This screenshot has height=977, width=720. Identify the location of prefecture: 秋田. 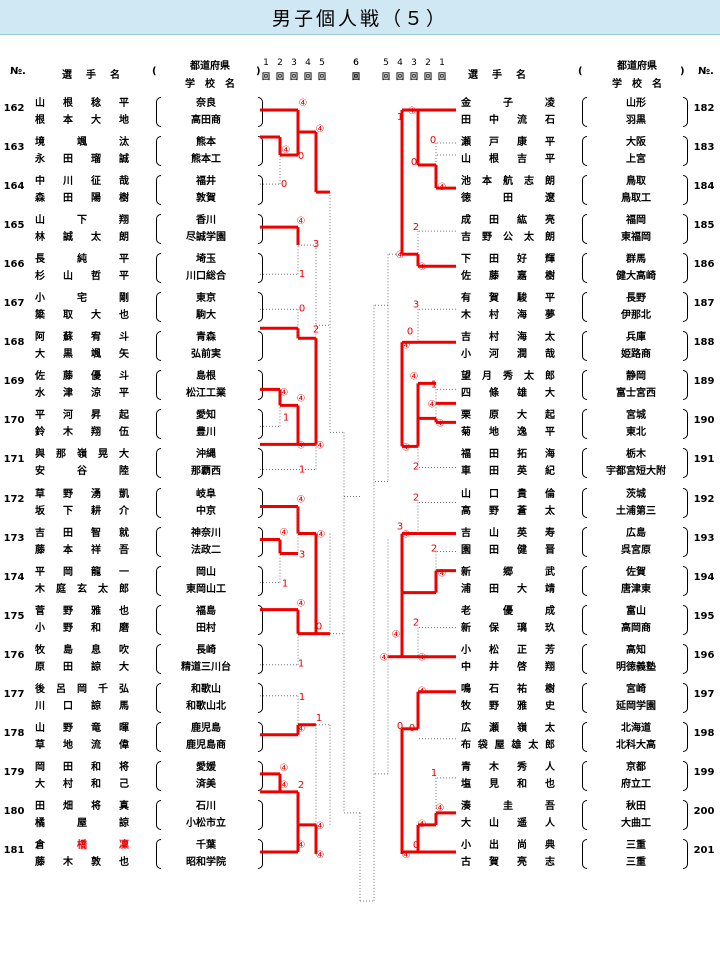
(636, 806).